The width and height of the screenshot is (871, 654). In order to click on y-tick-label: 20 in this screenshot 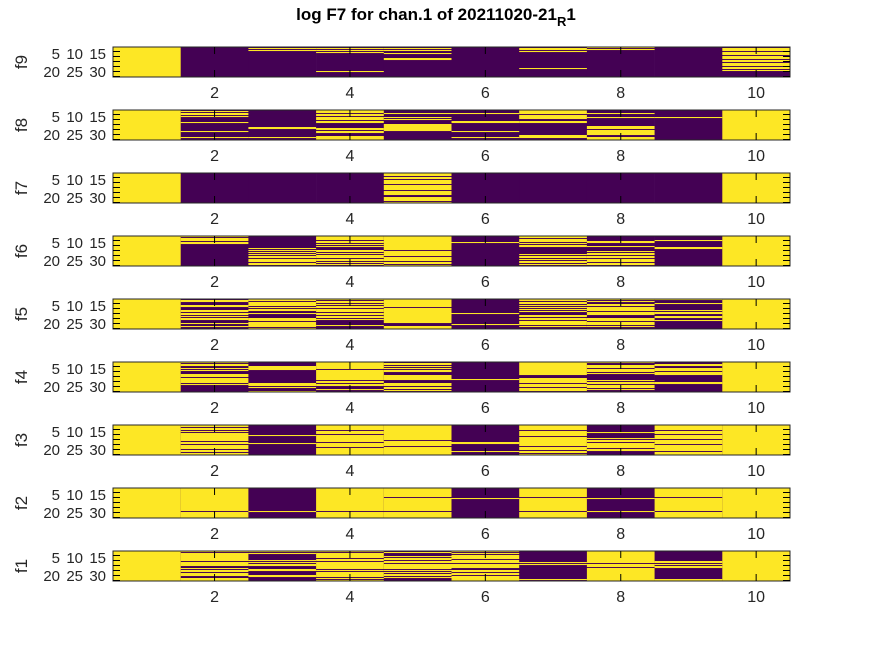, I will do `click(51, 261)`.